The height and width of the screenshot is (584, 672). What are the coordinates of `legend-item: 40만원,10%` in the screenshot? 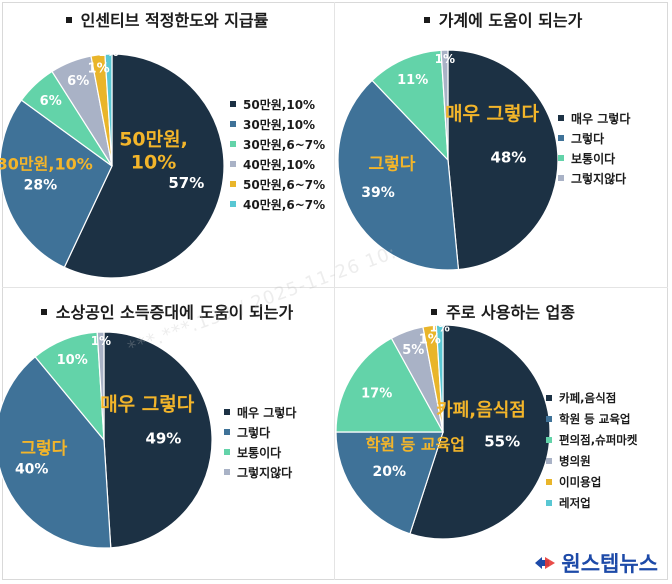 It's located at (277, 164).